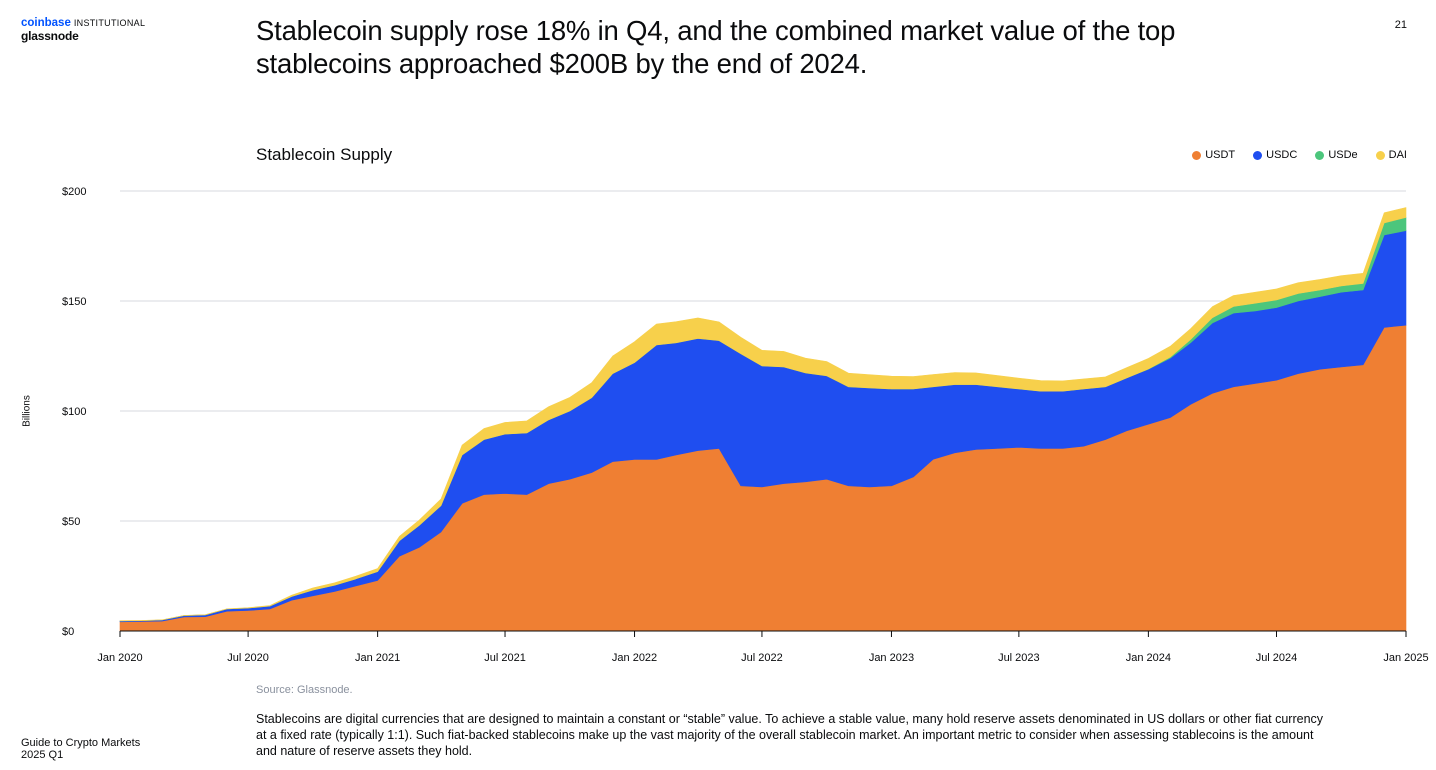 The image size is (1436, 770). I want to click on legend-item-dai: DAI, so click(1391, 155).